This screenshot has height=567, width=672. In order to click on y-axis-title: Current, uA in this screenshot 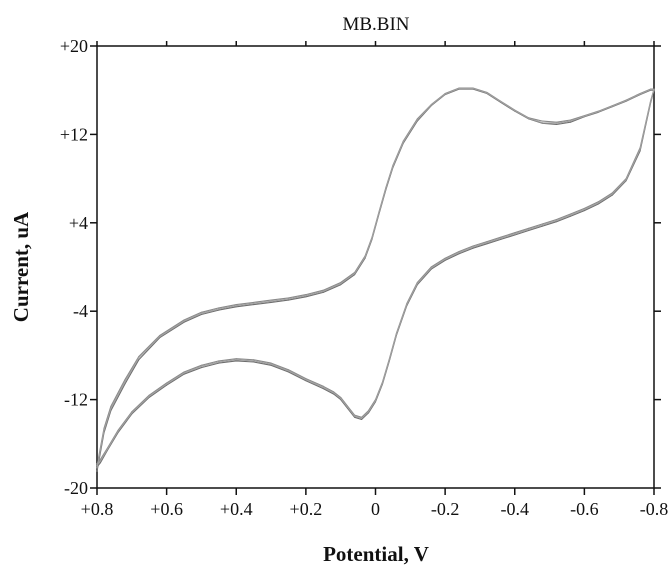, I will do `click(21, 266)`.